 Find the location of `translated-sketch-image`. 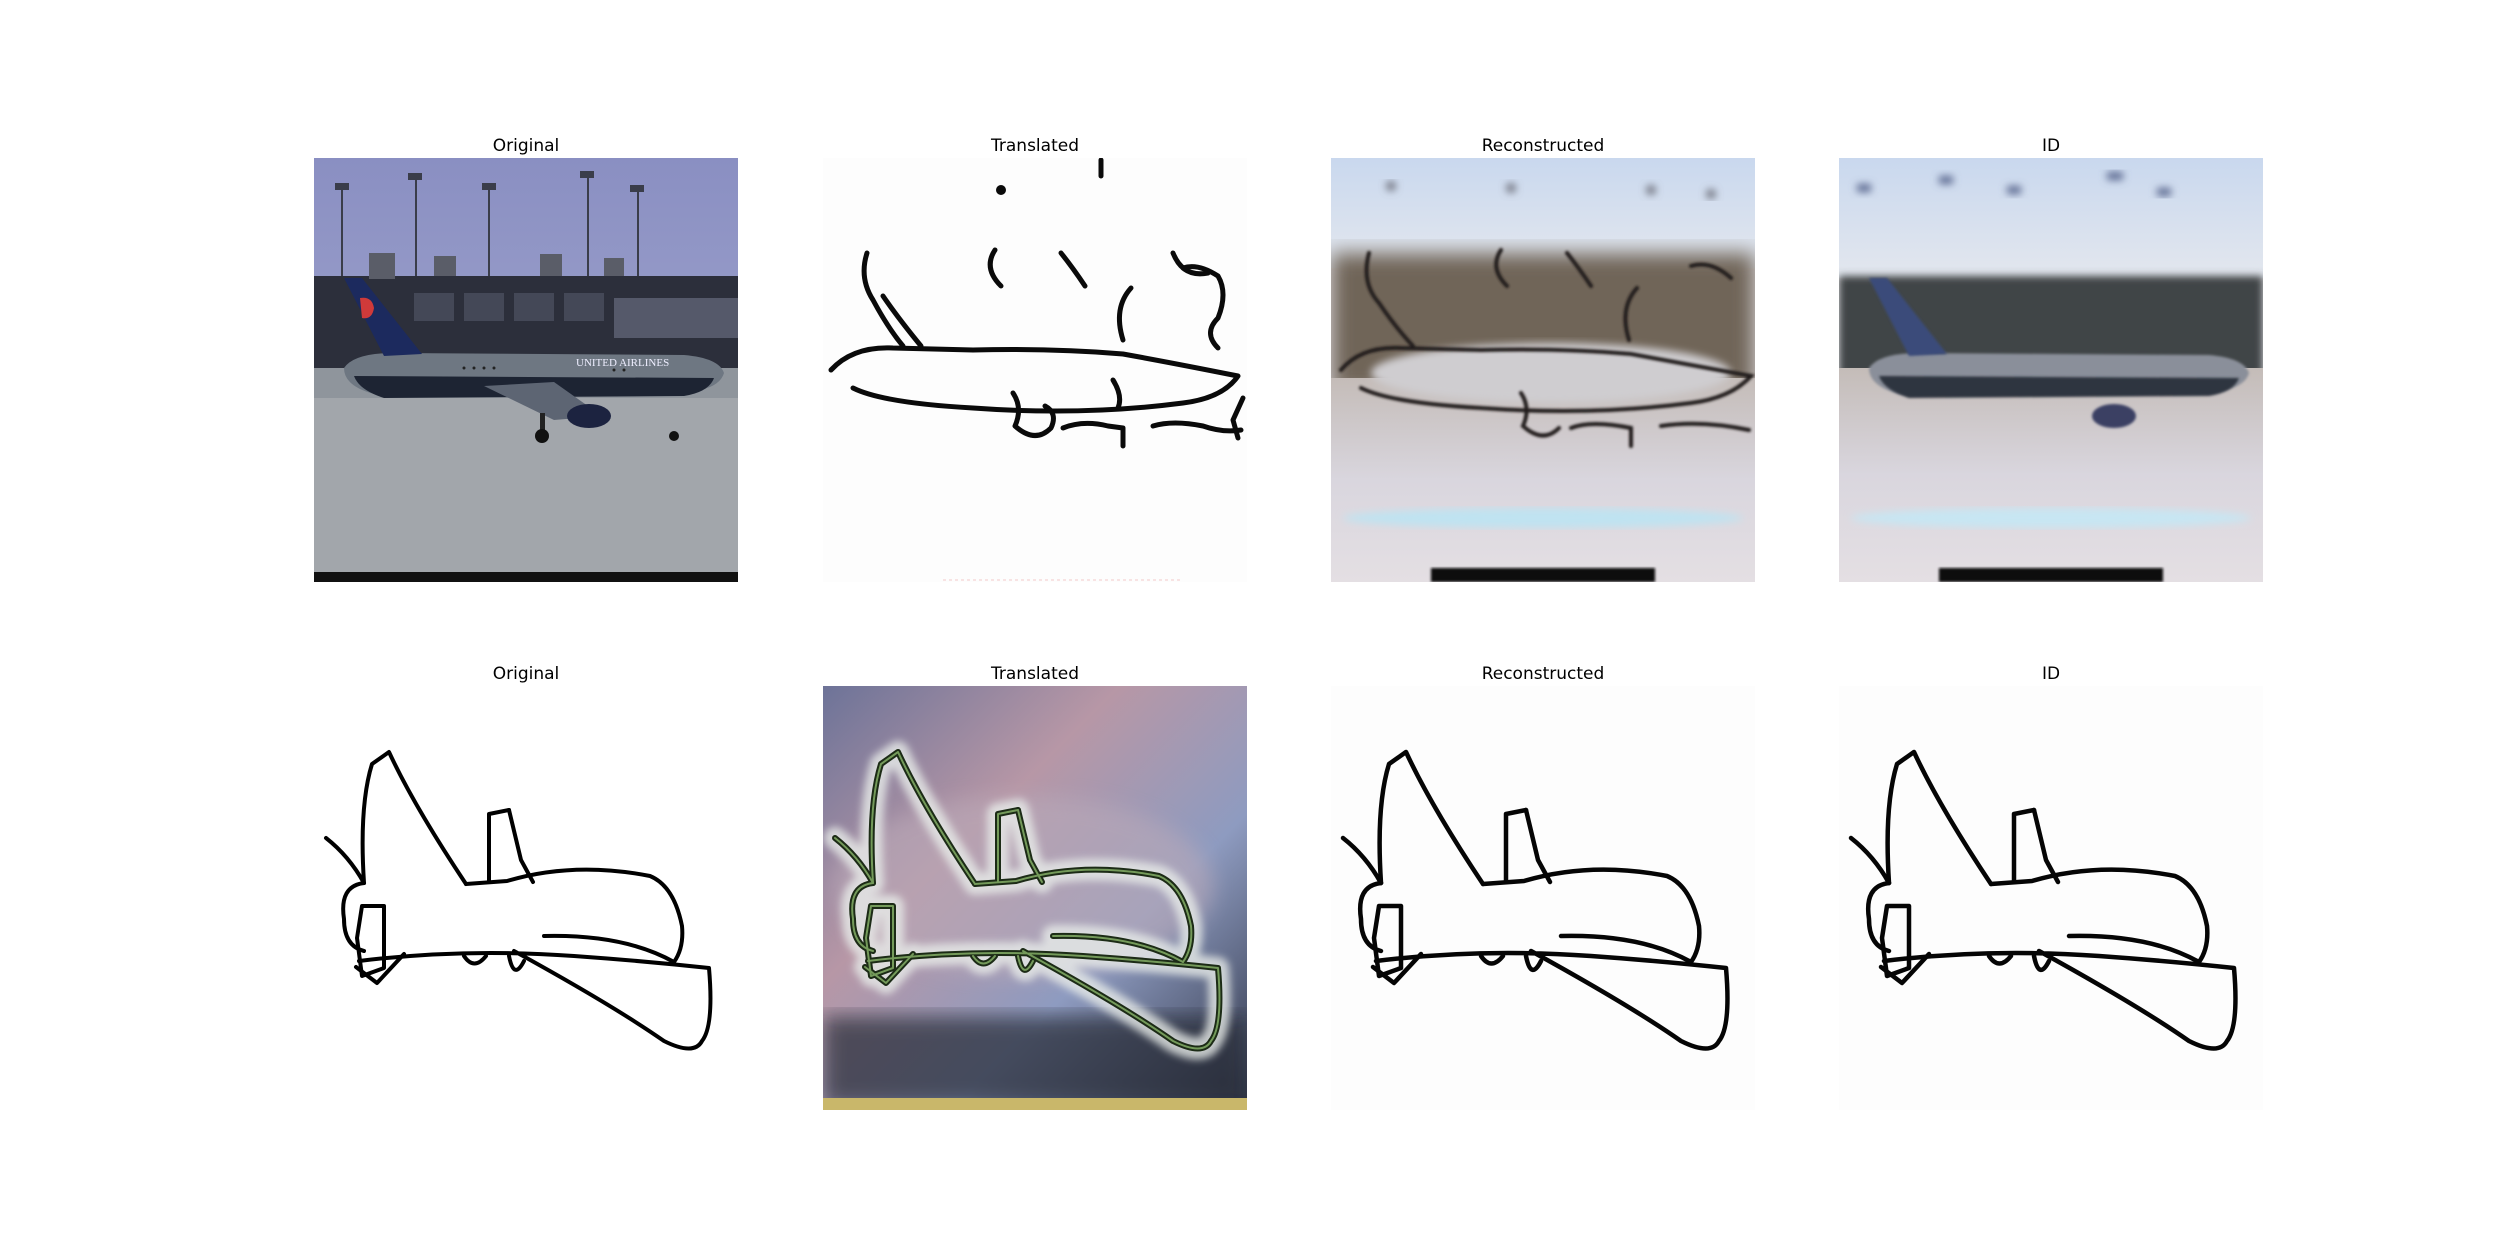

translated-sketch-image is located at coordinates (1035, 370).